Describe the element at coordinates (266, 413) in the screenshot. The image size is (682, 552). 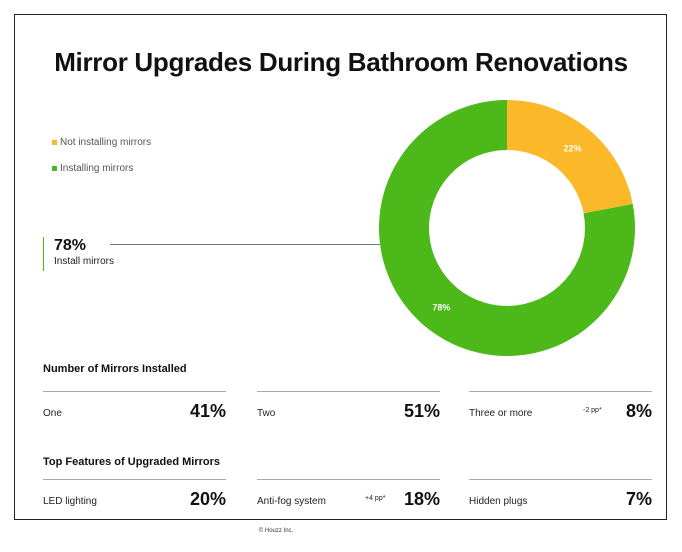
I see `stat-two-label: Two` at that location.